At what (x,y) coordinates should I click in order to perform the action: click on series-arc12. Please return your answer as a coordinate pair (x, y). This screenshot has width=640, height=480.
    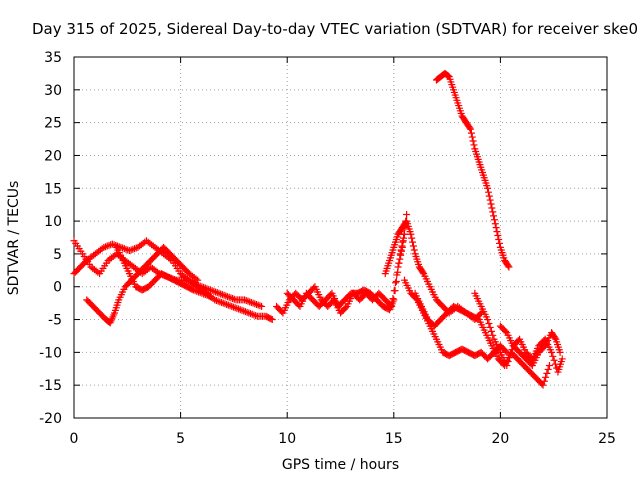
    Looking at the image, I should click on (530, 345).